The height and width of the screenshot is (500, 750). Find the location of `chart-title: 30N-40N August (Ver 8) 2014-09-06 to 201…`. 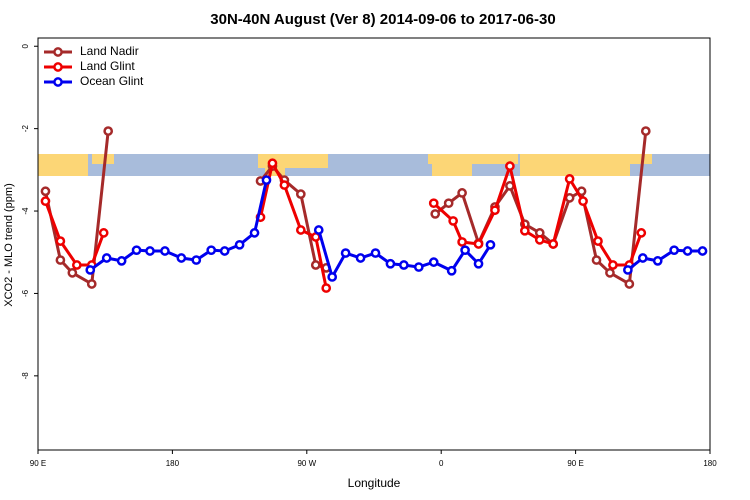

chart-title: 30N-40N August (Ver 8) 2014-09-06 to 201… is located at coordinates (382, 19).